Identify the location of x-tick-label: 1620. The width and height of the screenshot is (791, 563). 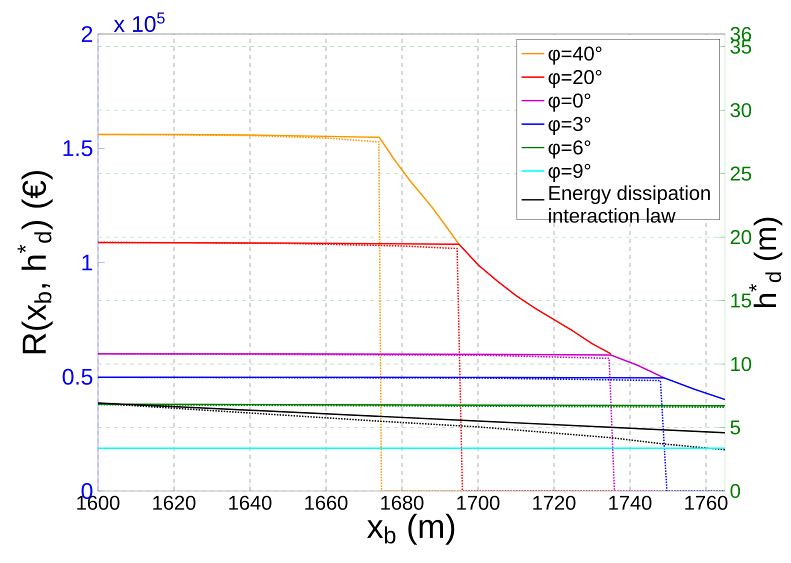
(174, 503).